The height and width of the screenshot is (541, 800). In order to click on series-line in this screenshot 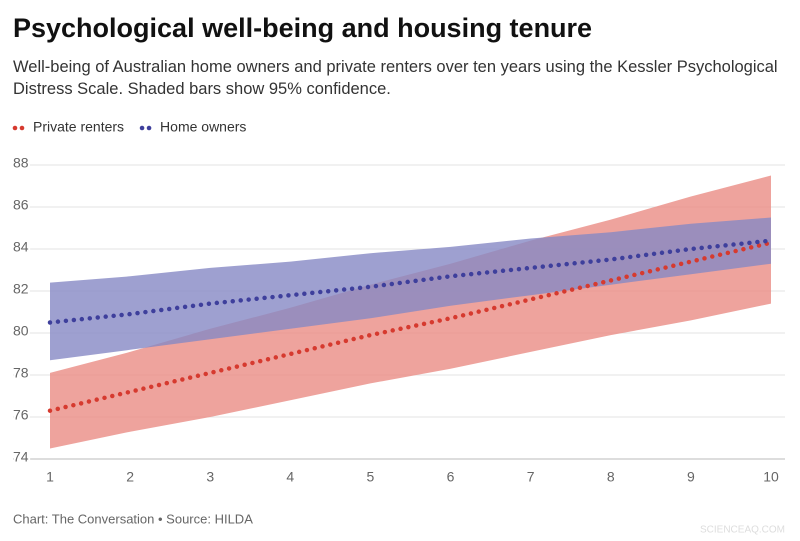, I will do `click(410, 281)`.